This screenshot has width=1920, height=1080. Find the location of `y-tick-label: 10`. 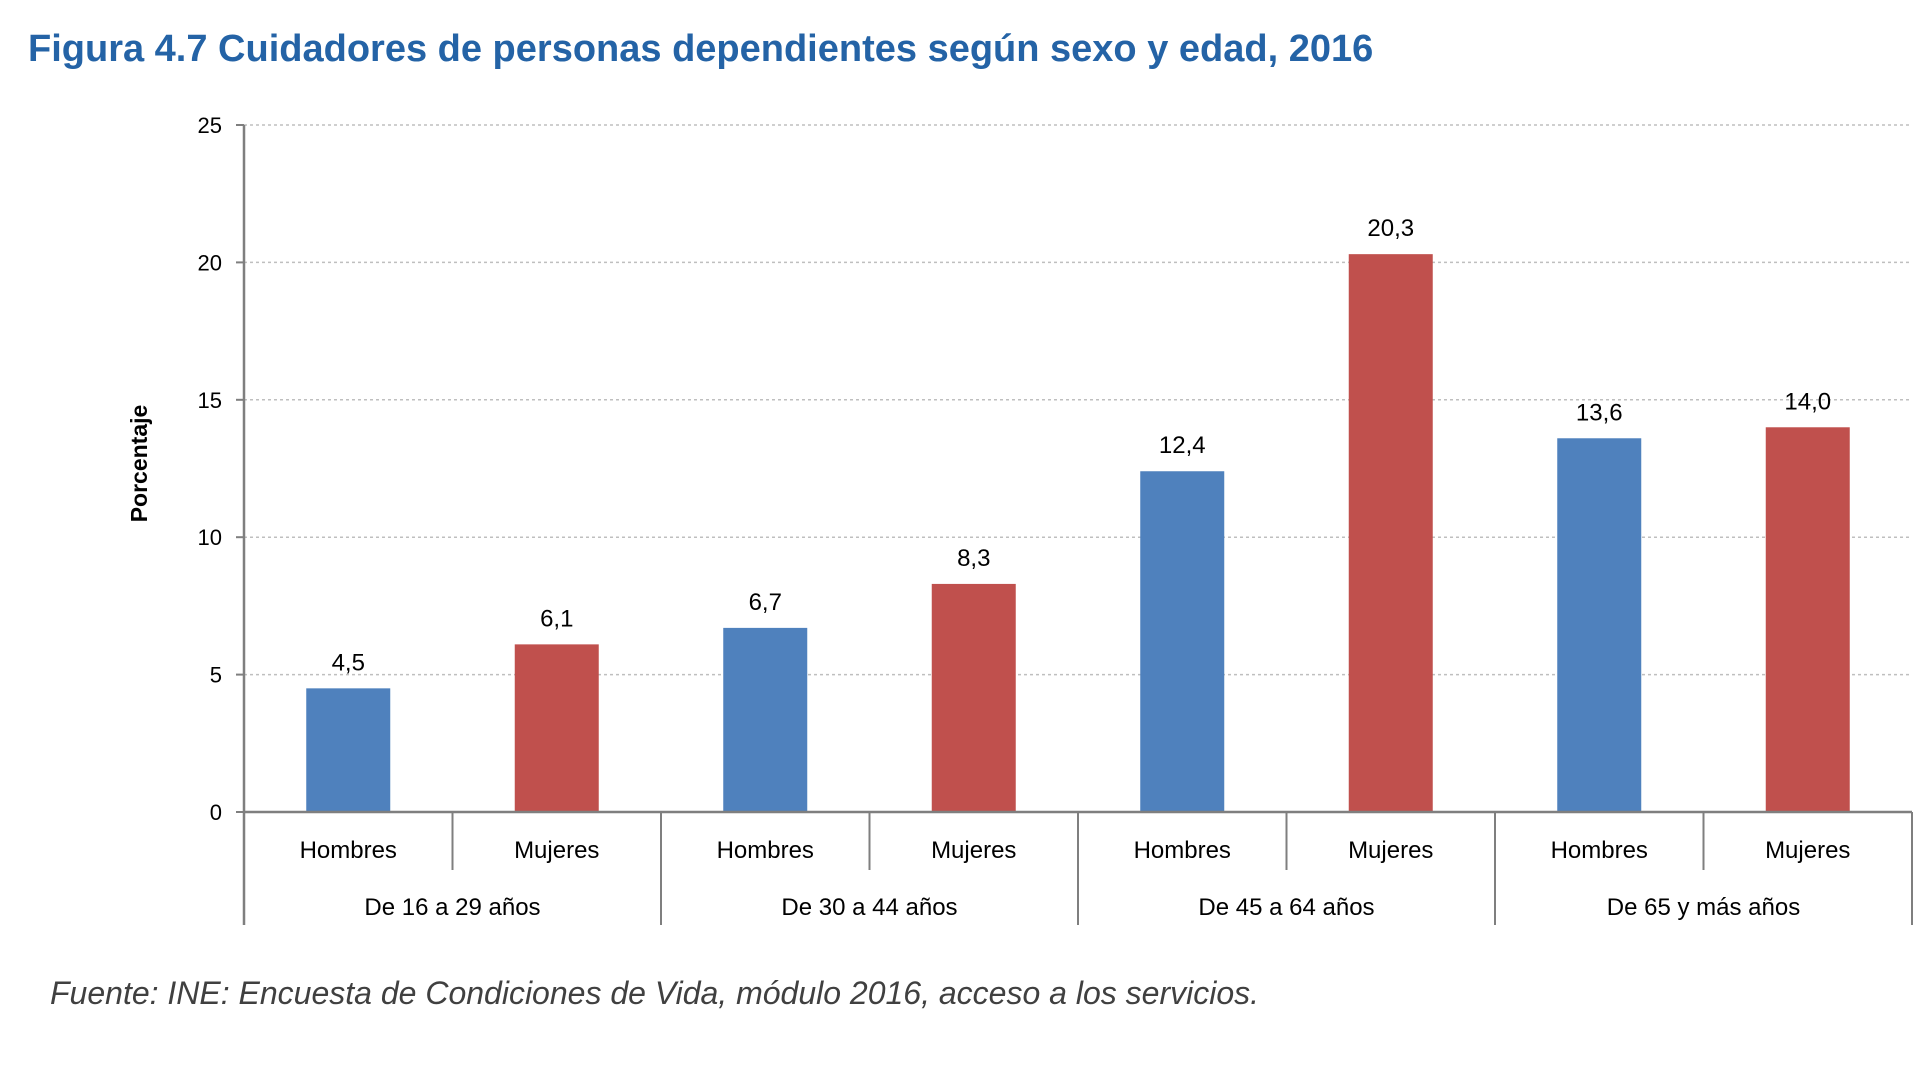

y-tick-label: 10 is located at coordinates (210, 537).